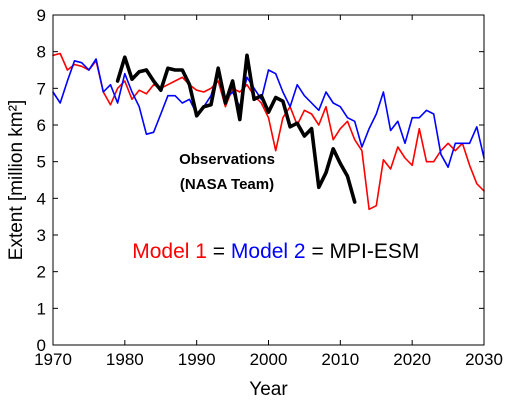 Image resolution: width=507 pixels, height=400 pixels. Describe the element at coordinates (53, 359) in the screenshot. I see `x-tick-label: 1970` at that location.